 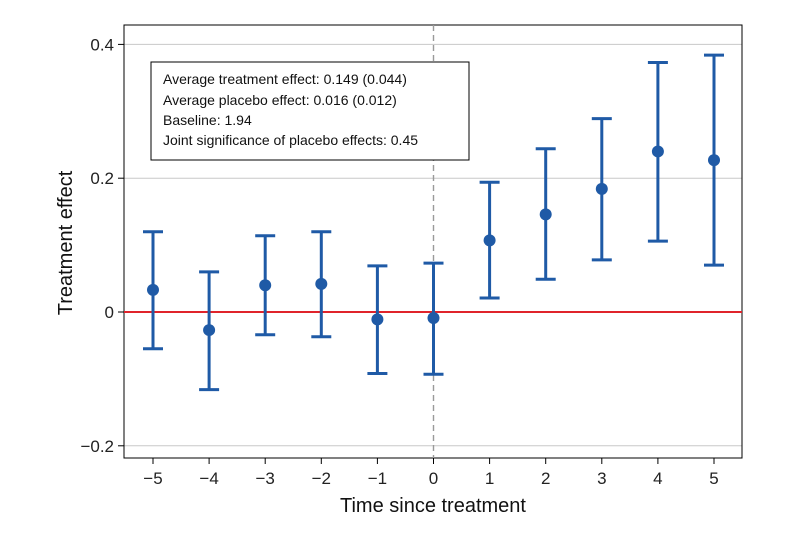 What do you see at coordinates (433, 506) in the screenshot?
I see `x-axis-title: Time since treatment` at bounding box center [433, 506].